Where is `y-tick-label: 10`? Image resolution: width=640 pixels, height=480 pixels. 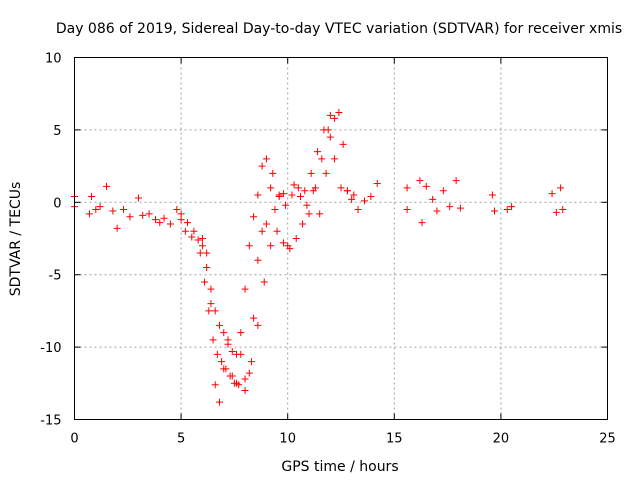
y-tick-label: 10 is located at coordinates (53, 59).